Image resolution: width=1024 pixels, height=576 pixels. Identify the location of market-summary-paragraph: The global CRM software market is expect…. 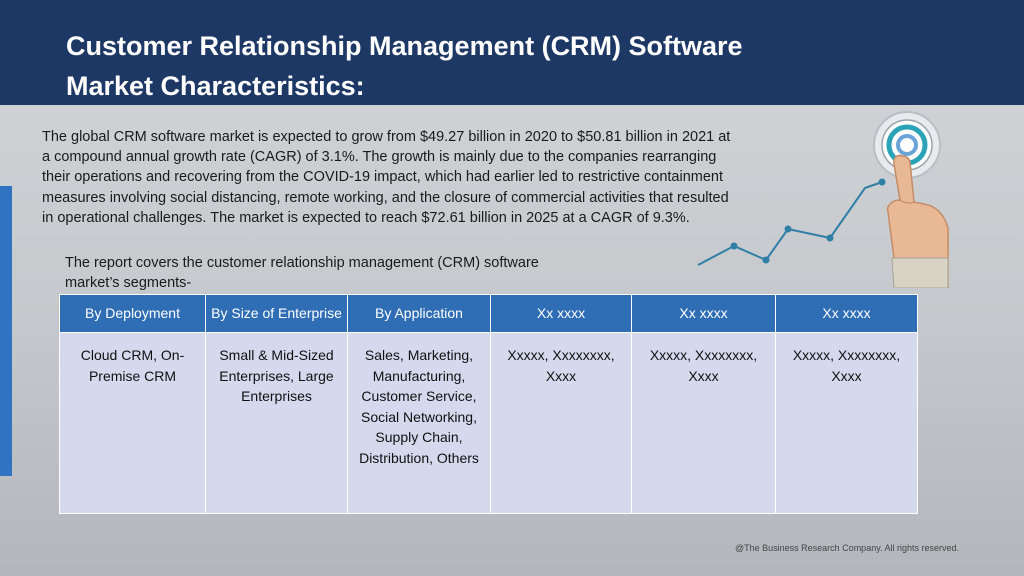
(386, 177).